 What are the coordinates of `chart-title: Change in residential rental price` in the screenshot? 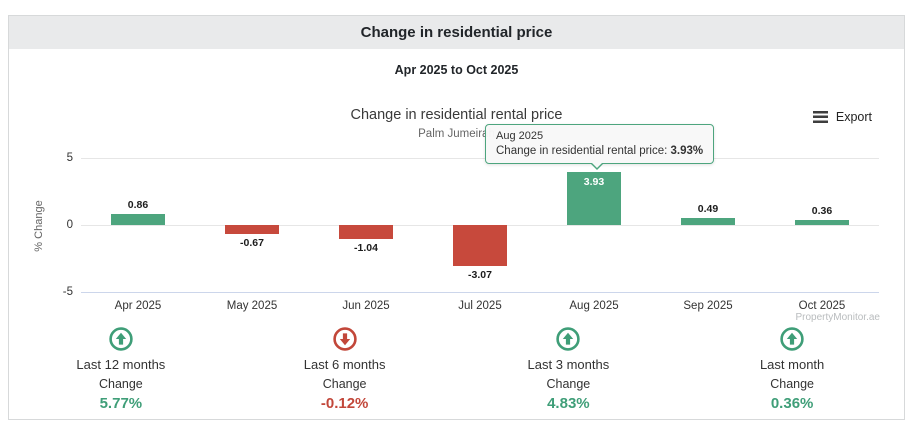 It's located at (456, 115).